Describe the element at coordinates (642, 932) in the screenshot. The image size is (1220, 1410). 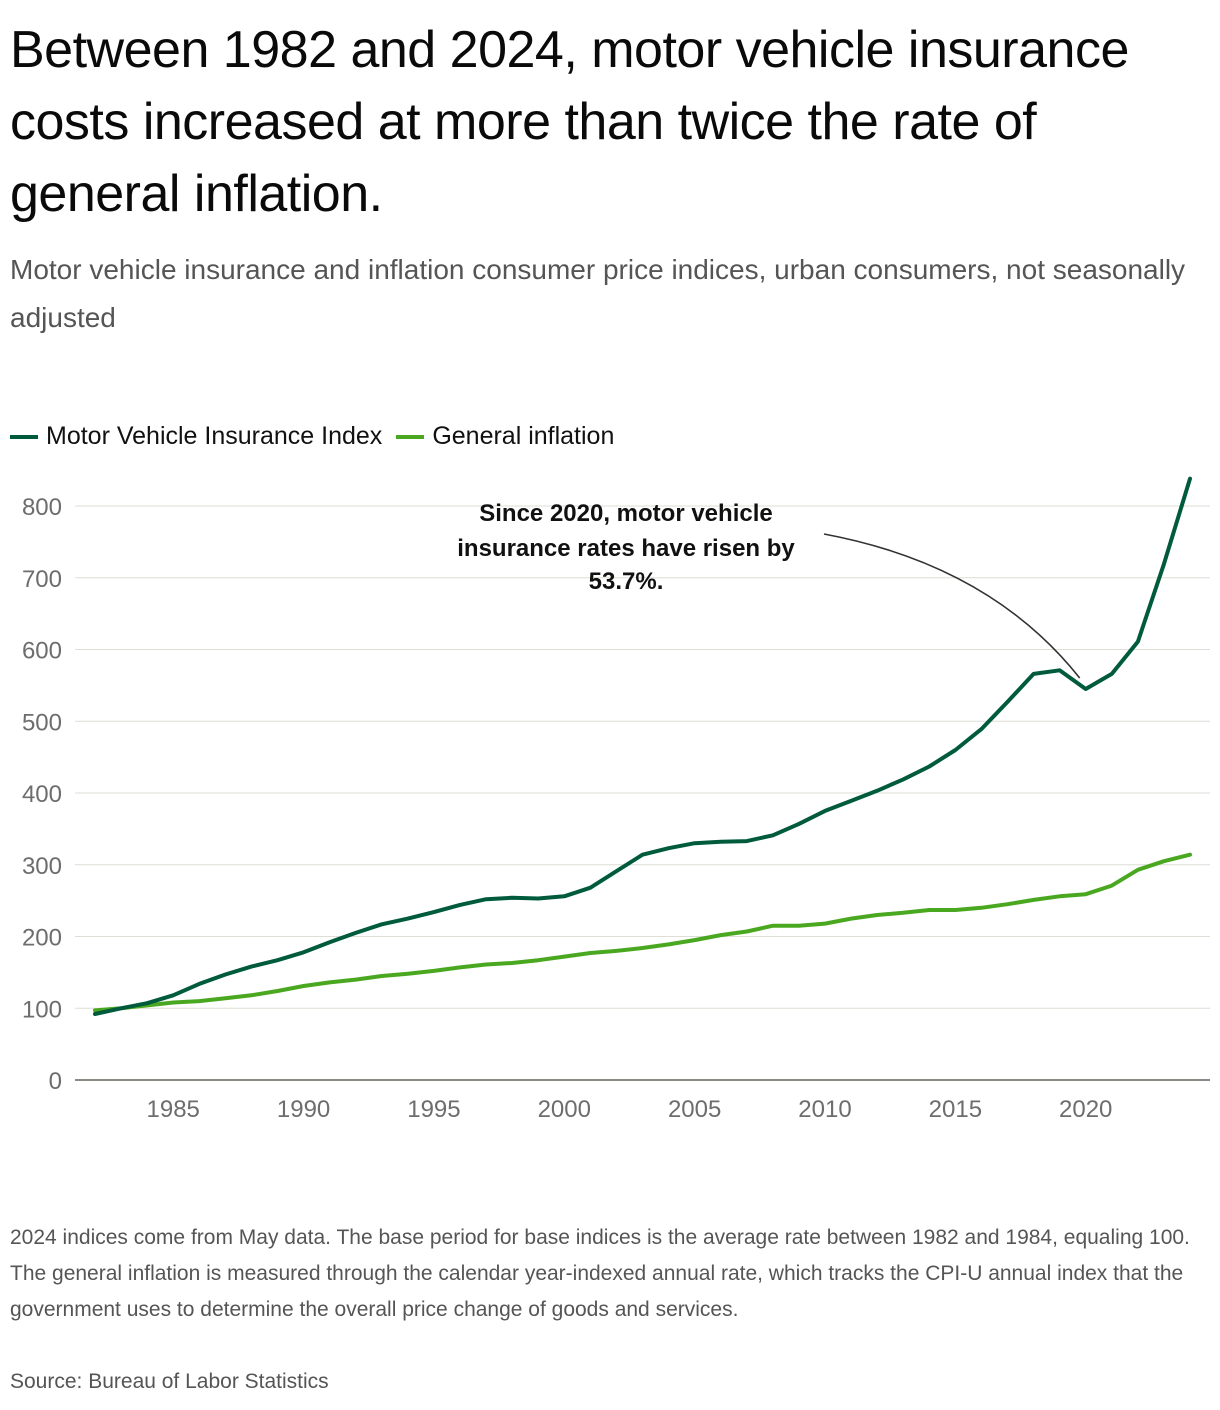
I see `series-line-inflation` at that location.